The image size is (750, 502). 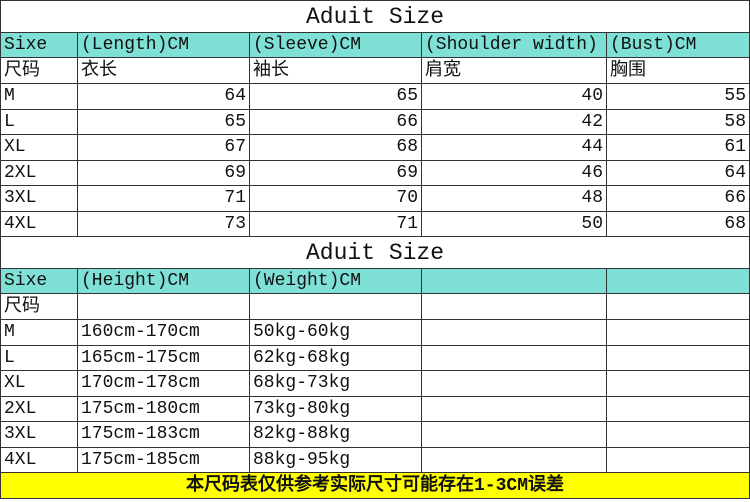 What do you see at coordinates (514, 147) in the screenshot?
I see `table-cell: 44` at bounding box center [514, 147].